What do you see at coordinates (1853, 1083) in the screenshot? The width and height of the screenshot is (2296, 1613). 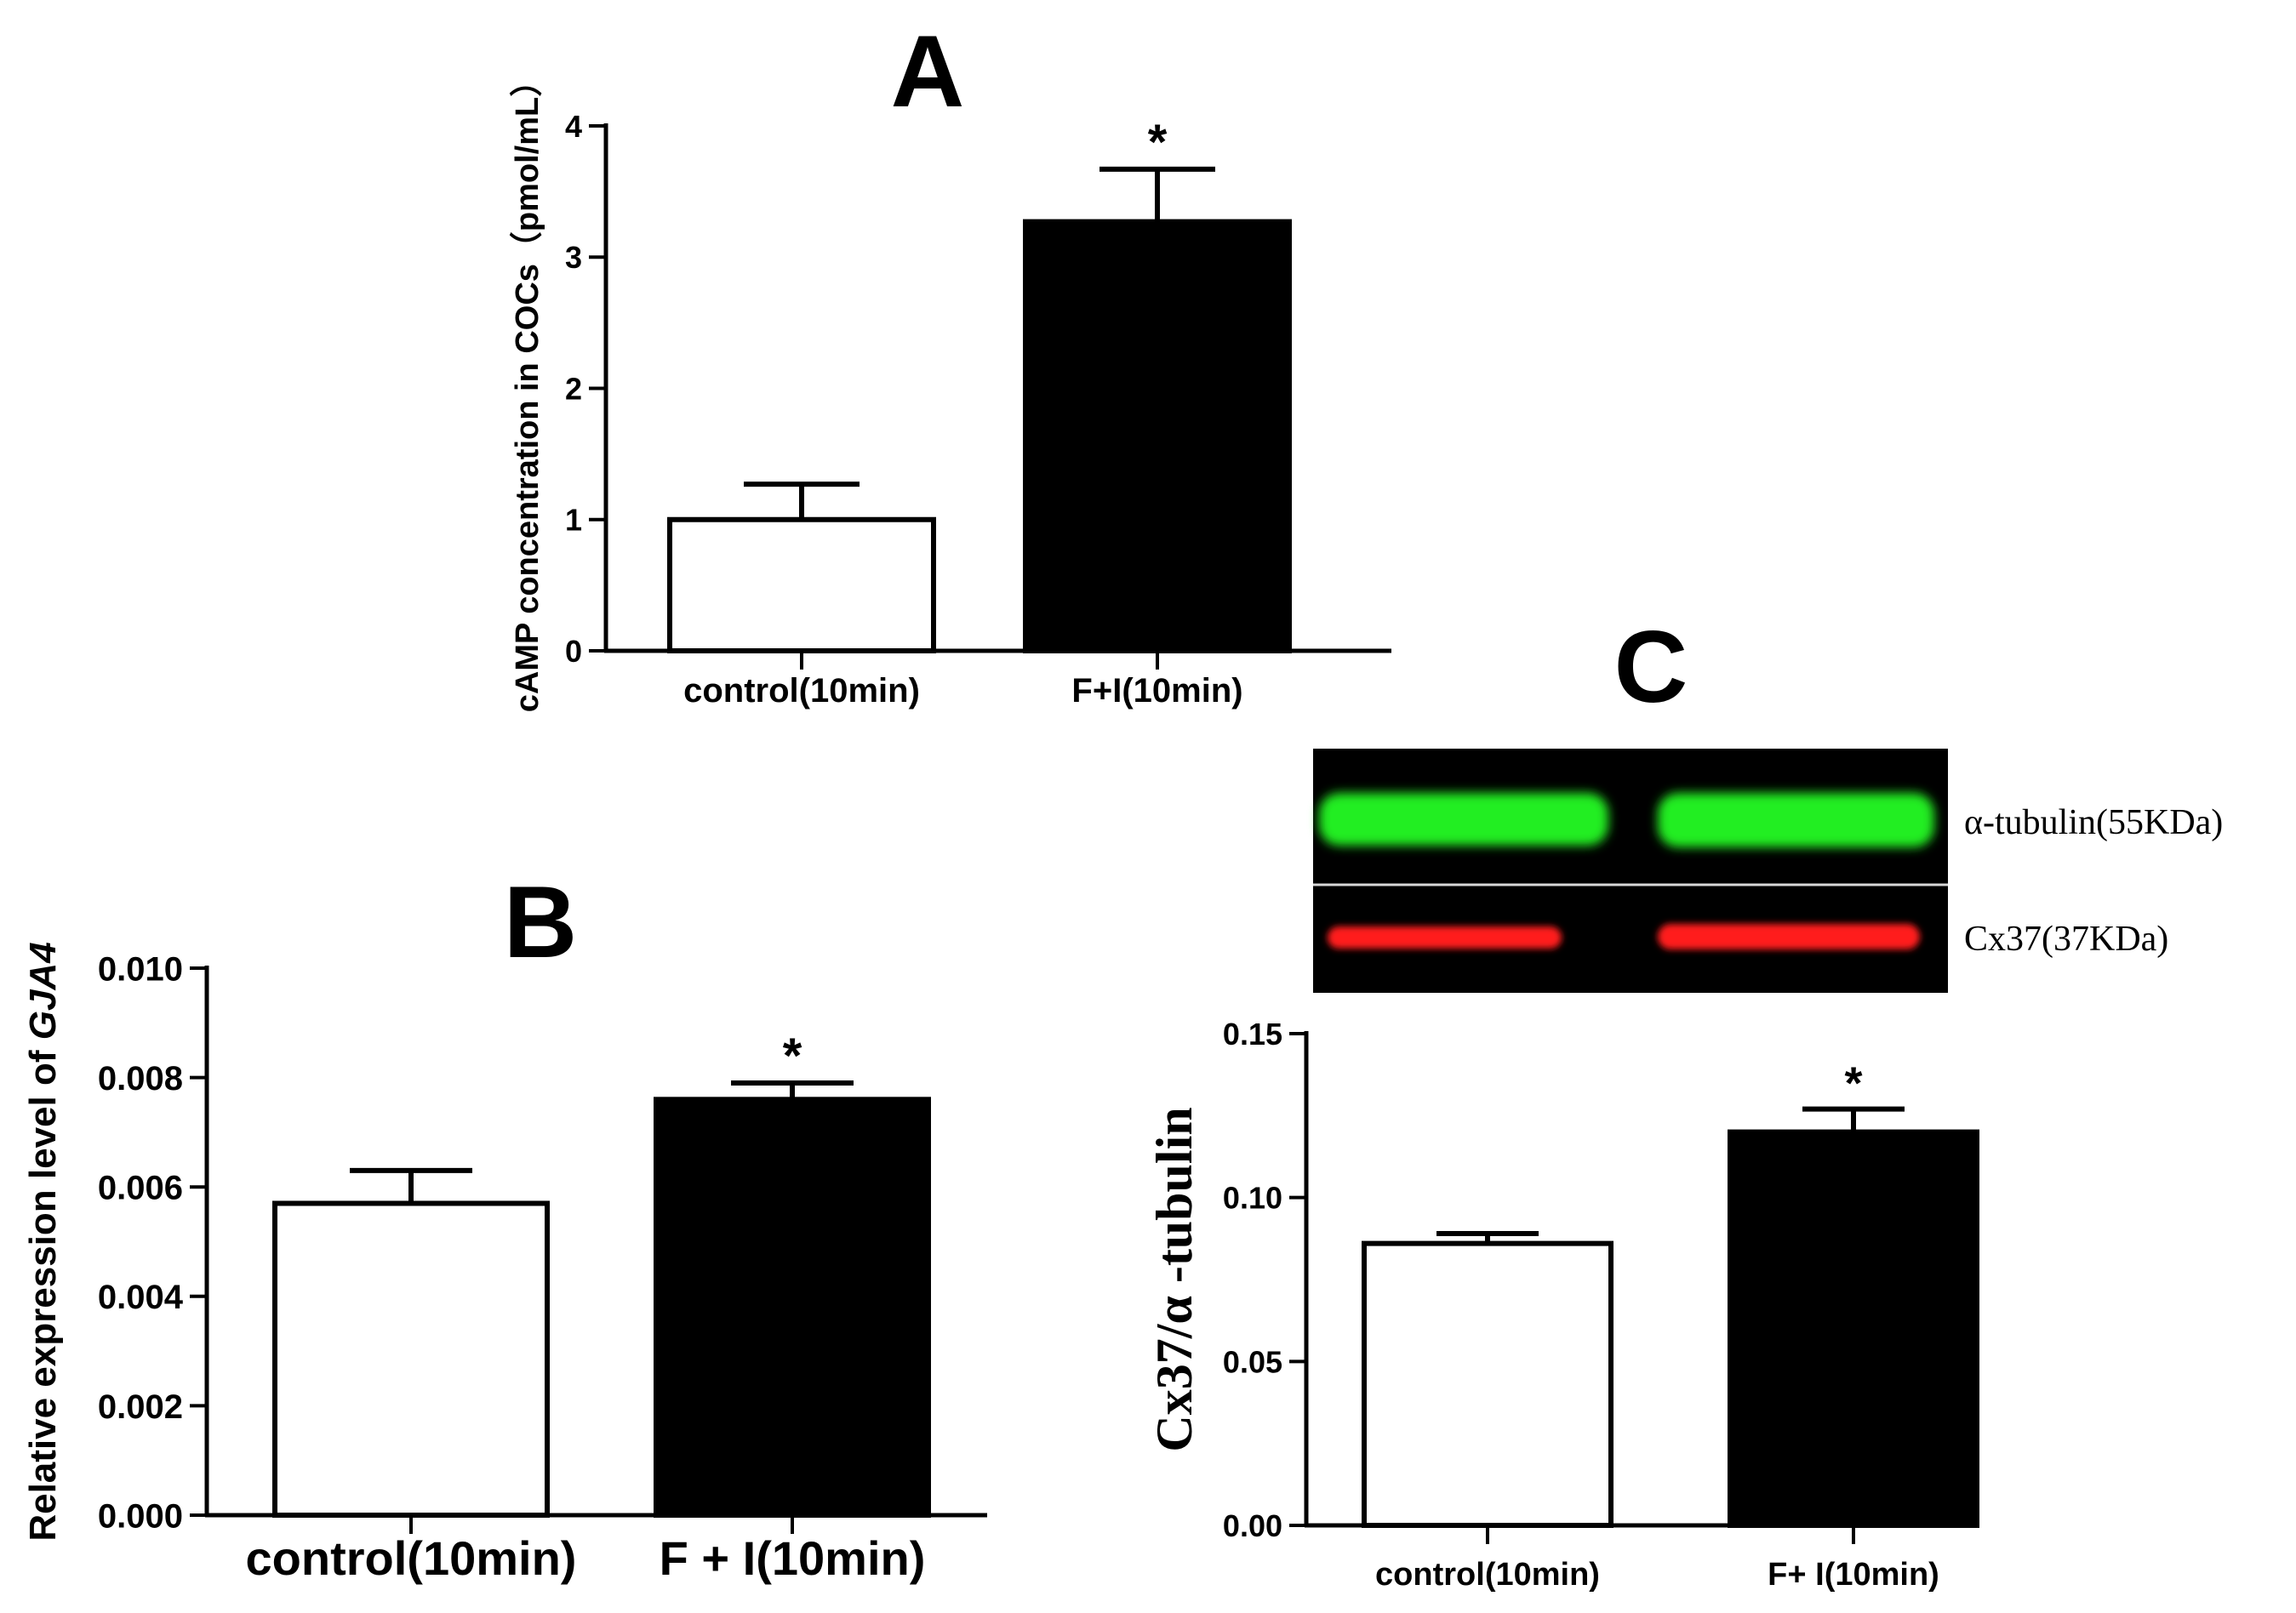 I see `panel-c-significance-1: *` at bounding box center [1853, 1083].